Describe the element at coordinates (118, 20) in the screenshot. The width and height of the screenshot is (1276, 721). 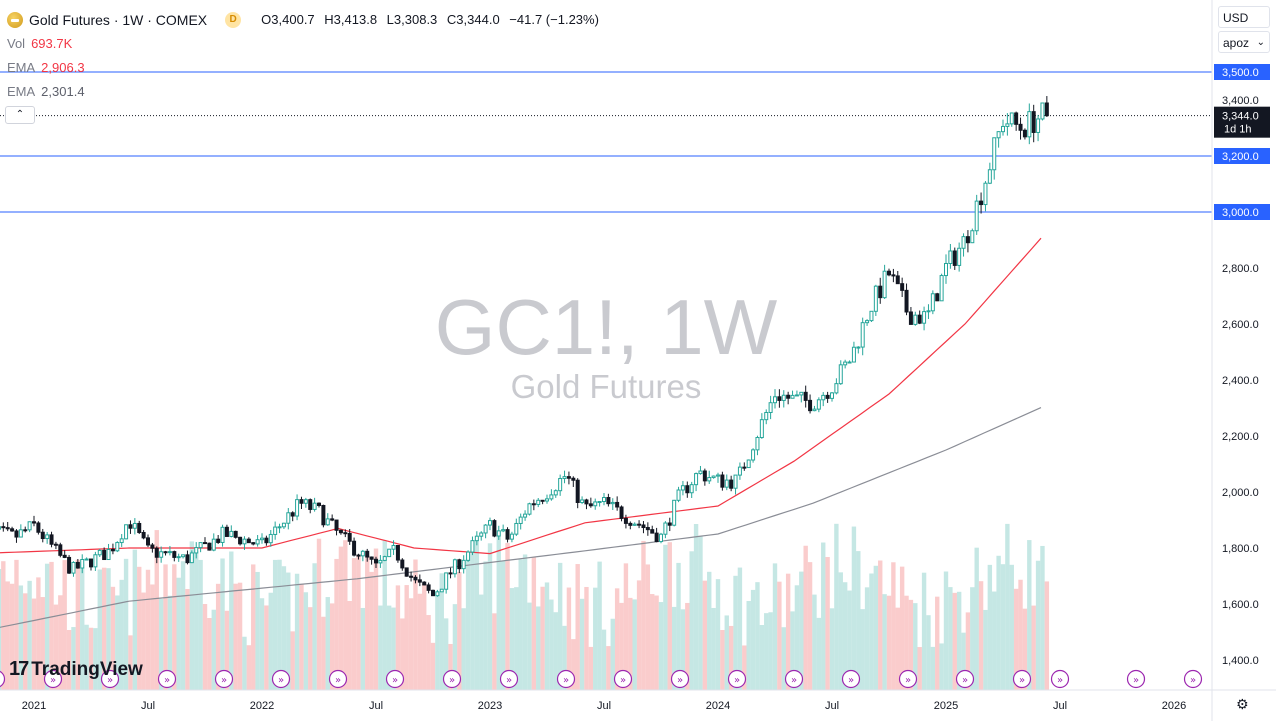
I see `symbol-title: Gold Futures · 1W · COMEX` at that location.